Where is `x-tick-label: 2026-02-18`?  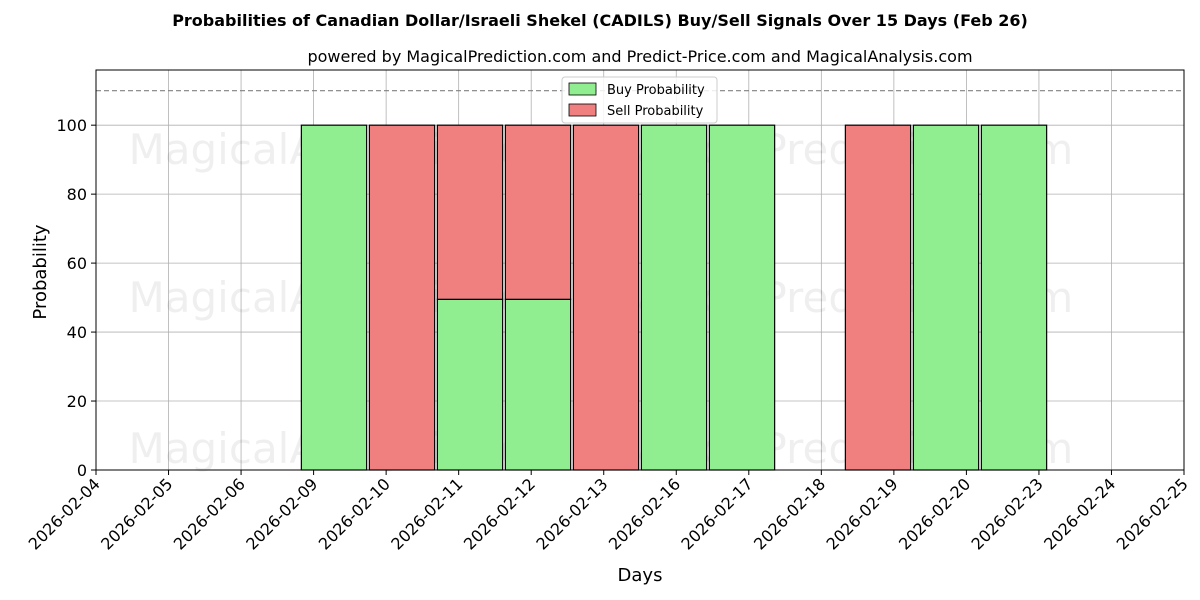
x-tick-label: 2026-02-18 is located at coordinates (789, 513).